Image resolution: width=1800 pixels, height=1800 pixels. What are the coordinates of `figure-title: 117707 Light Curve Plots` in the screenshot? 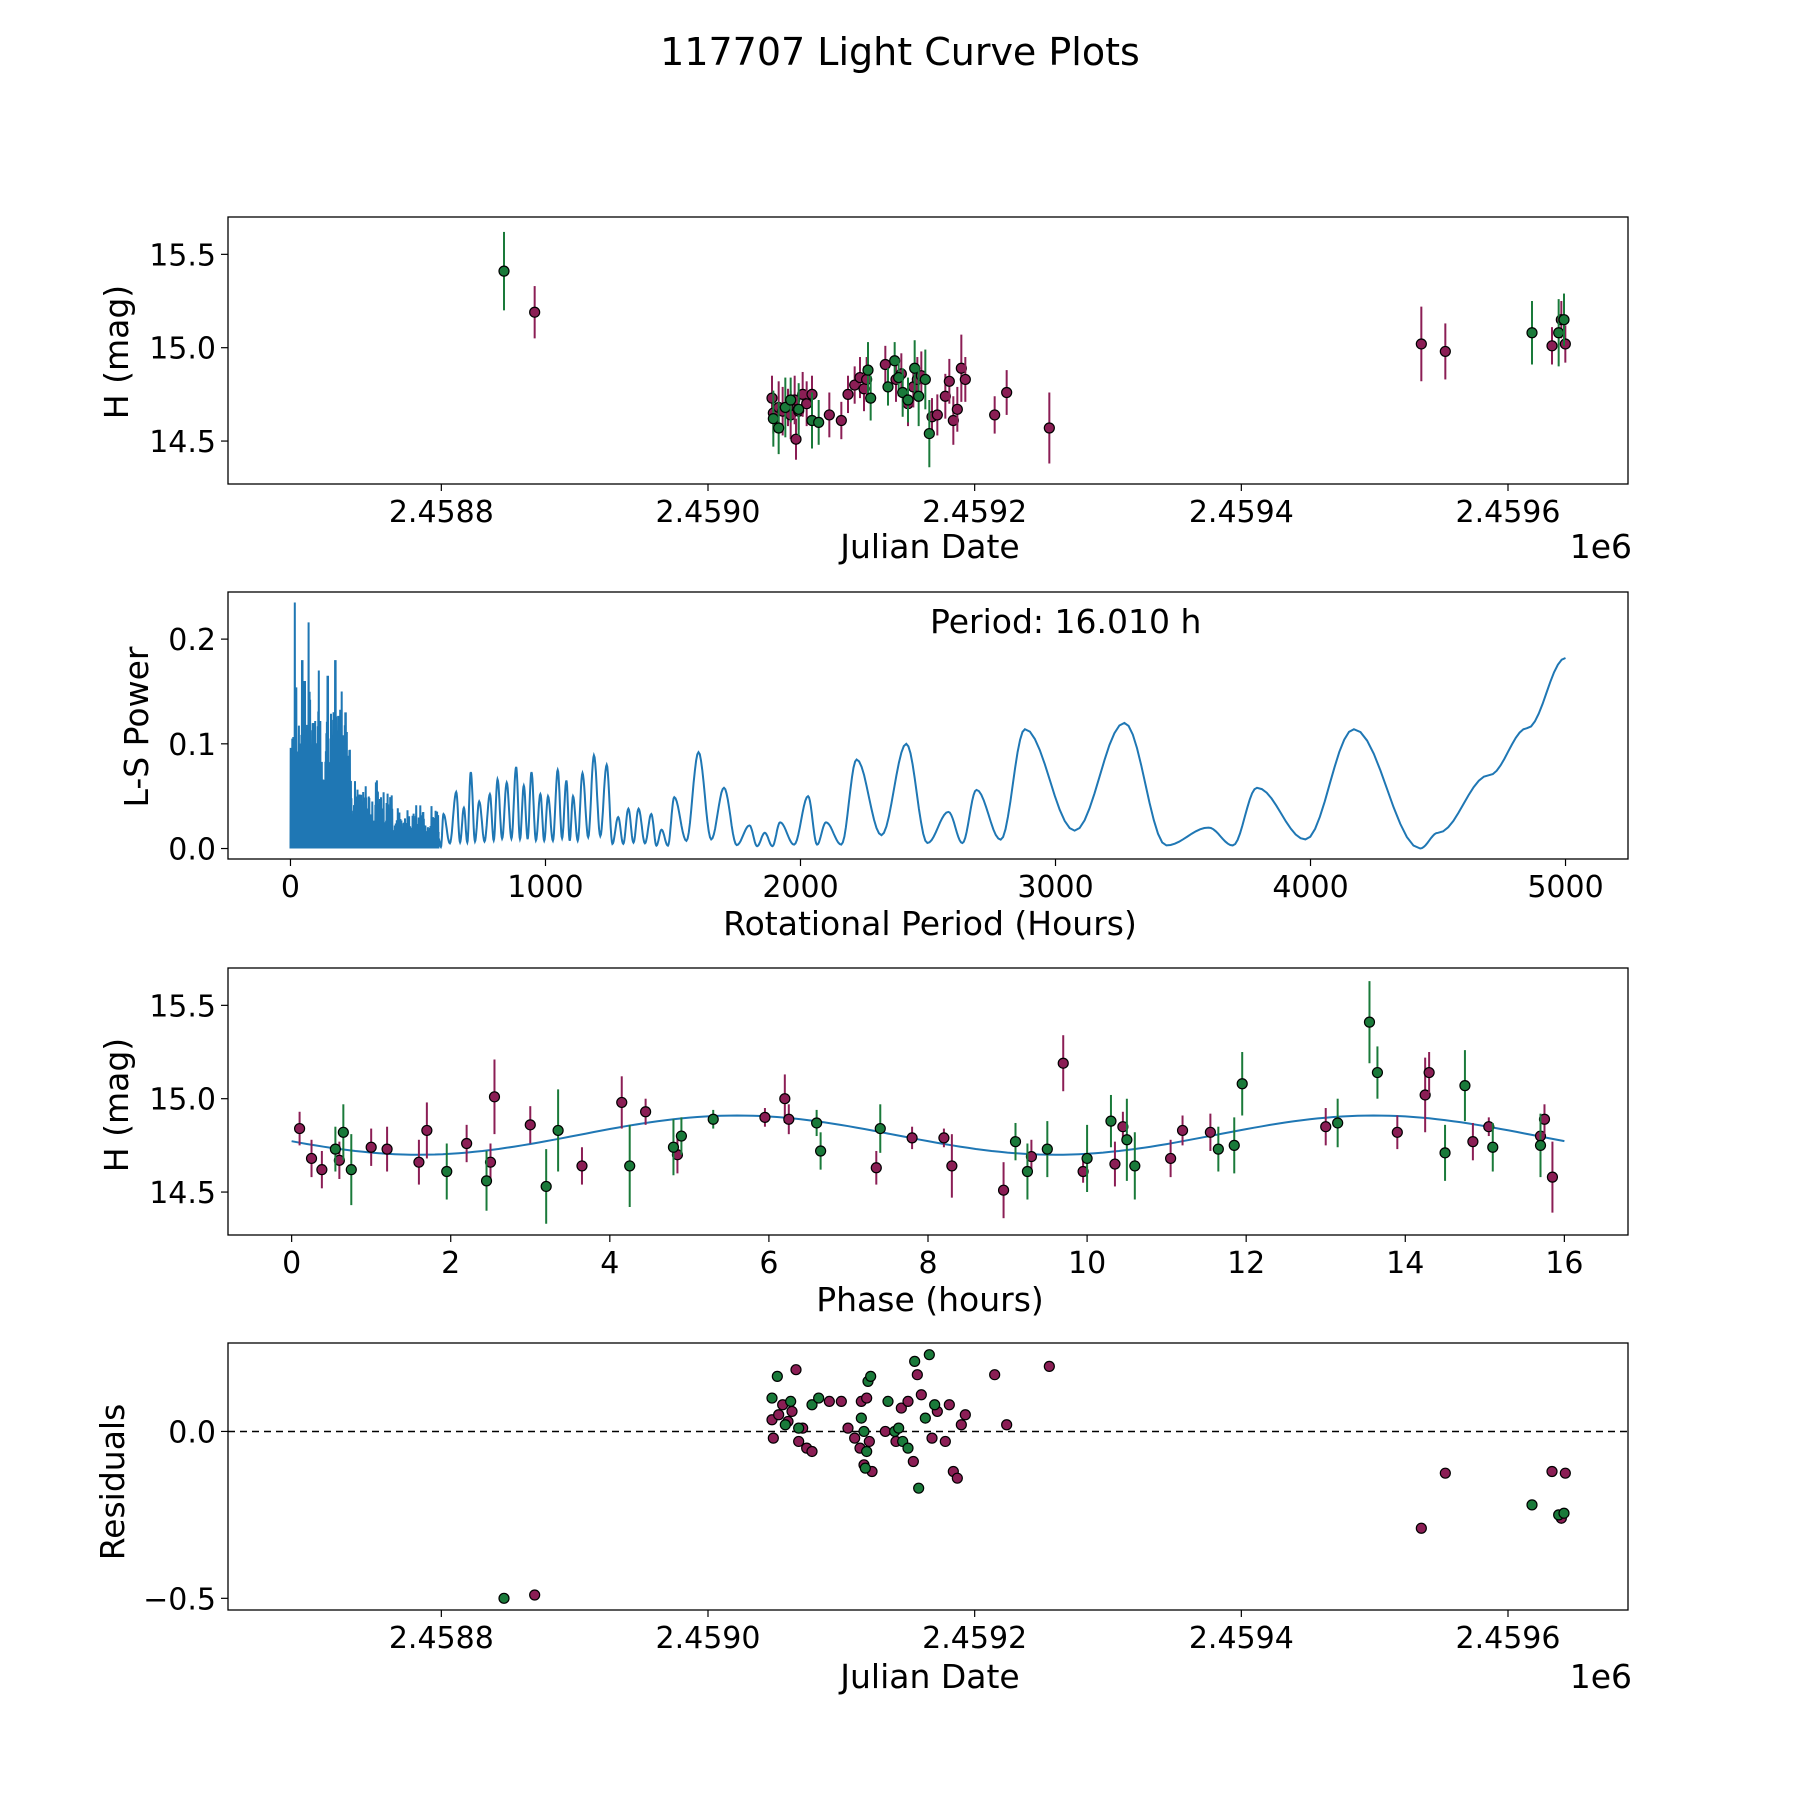 It's located at (900, 52).